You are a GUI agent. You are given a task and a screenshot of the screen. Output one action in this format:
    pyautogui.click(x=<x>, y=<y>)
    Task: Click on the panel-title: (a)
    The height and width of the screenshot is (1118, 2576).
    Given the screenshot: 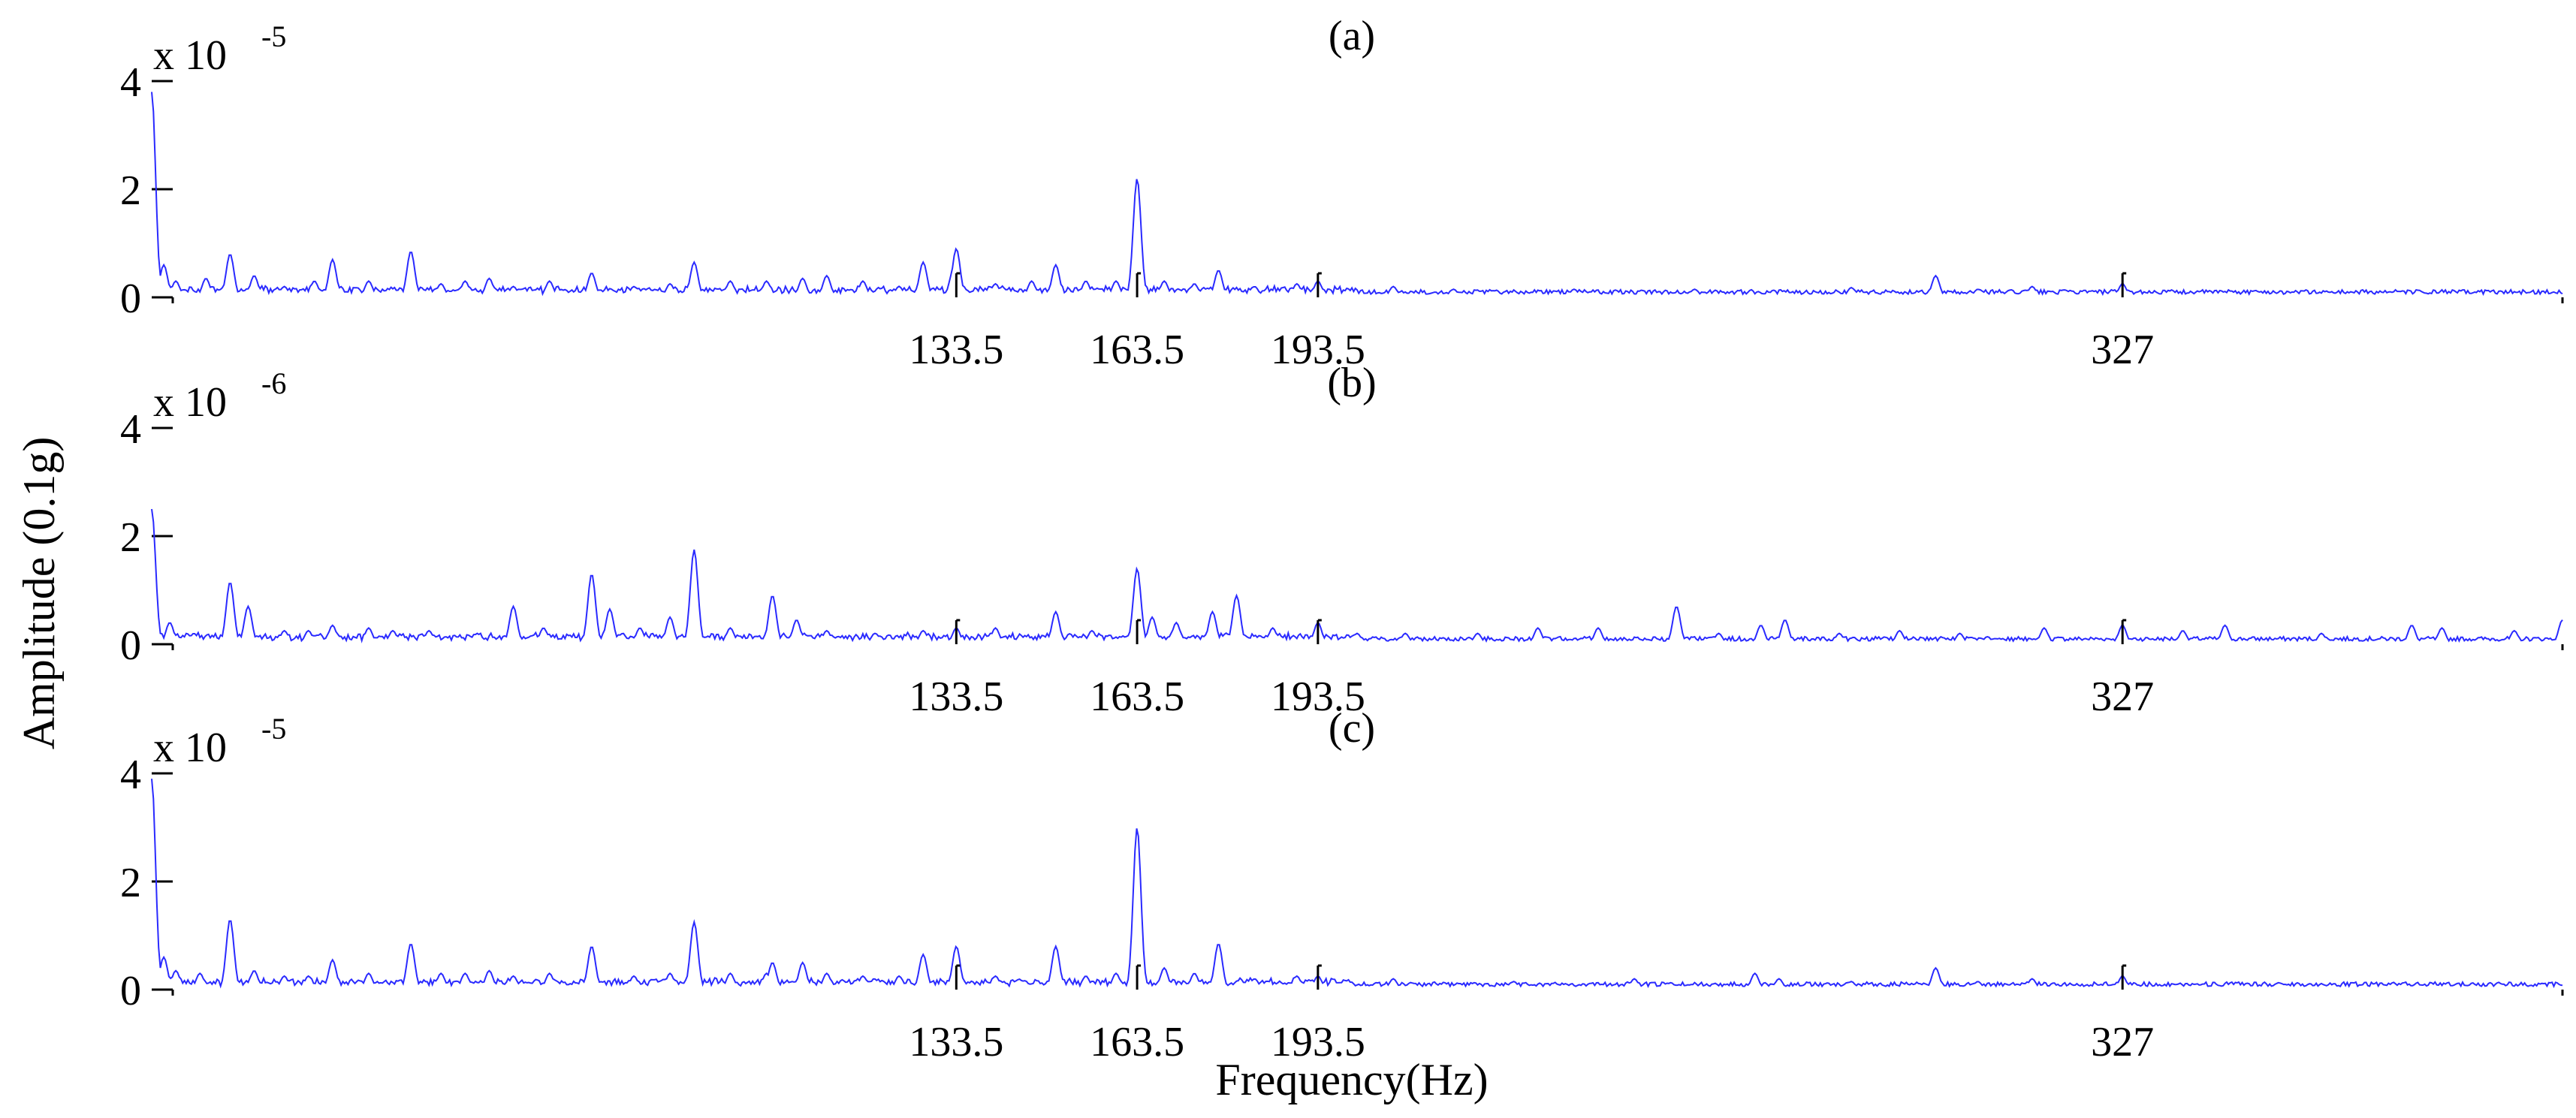 What is the action you would take?
    pyautogui.click(x=1352, y=36)
    